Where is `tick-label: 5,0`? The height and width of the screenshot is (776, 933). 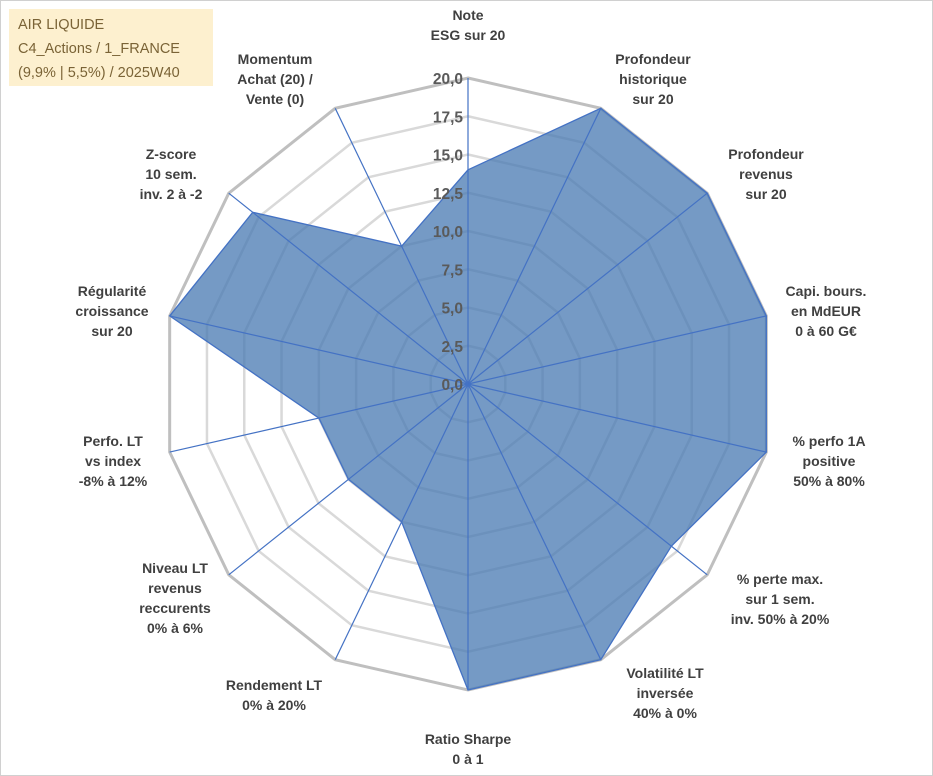
tick-label: 5,0 is located at coordinates (452, 309).